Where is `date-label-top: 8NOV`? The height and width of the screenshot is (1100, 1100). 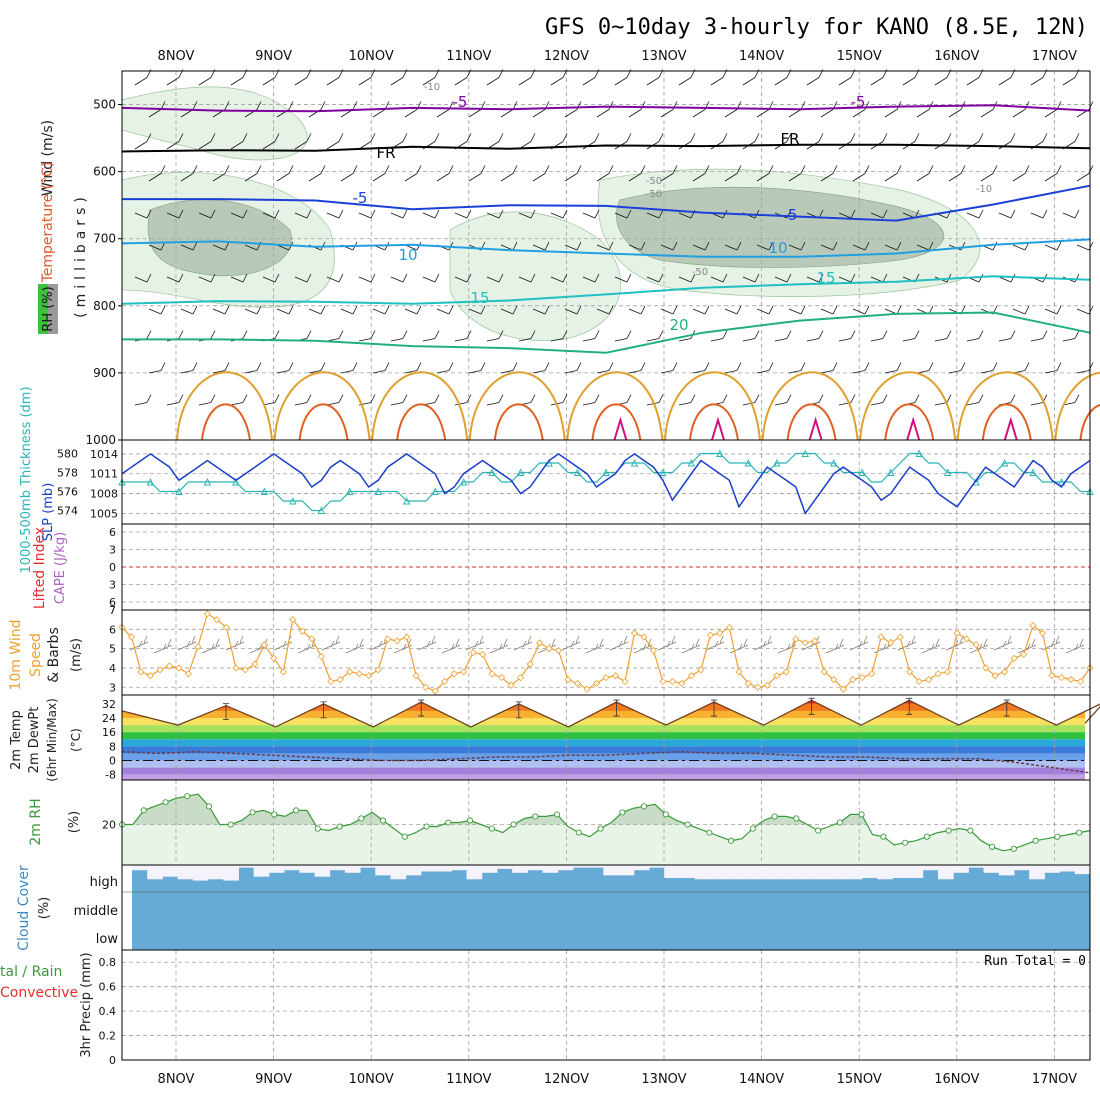 date-label-top: 8NOV is located at coordinates (176, 56).